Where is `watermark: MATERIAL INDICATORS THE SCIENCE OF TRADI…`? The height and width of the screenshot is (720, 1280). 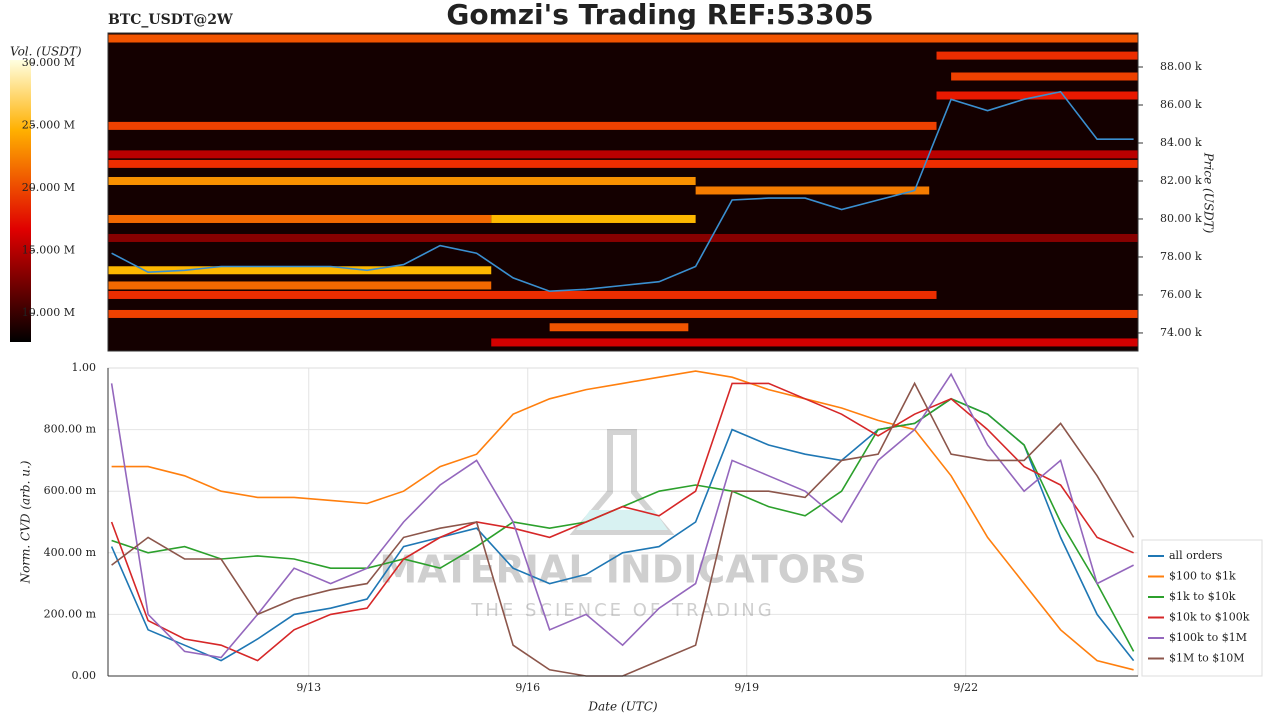 watermark: MATERIAL INDICATORS THE SCIENCE OF TRADI… is located at coordinates (623, 525).